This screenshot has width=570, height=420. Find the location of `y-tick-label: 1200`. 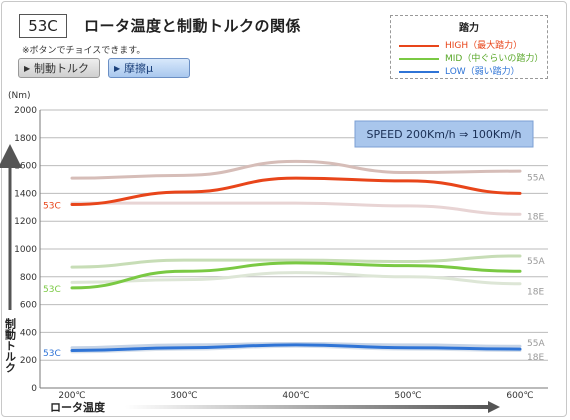

y-tick-label: 1200 is located at coordinates (25, 222).